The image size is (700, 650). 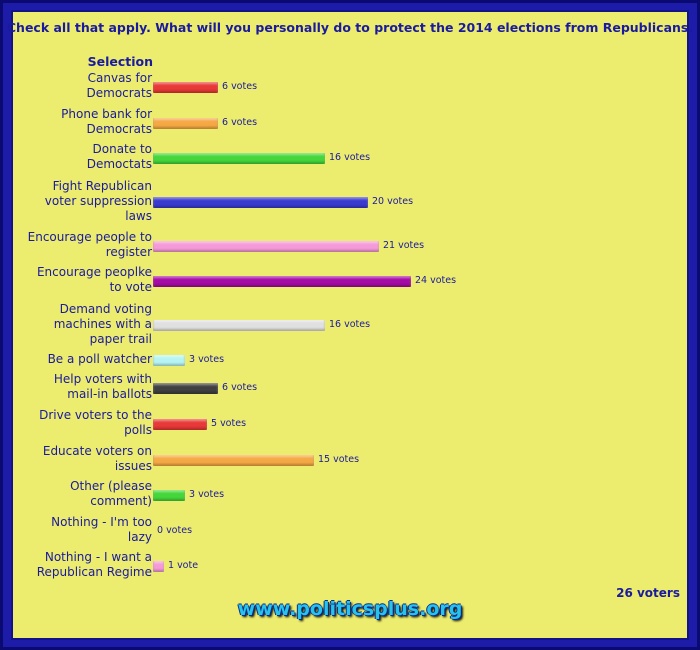 I want to click on selection-header: Selection, so click(x=120, y=61).